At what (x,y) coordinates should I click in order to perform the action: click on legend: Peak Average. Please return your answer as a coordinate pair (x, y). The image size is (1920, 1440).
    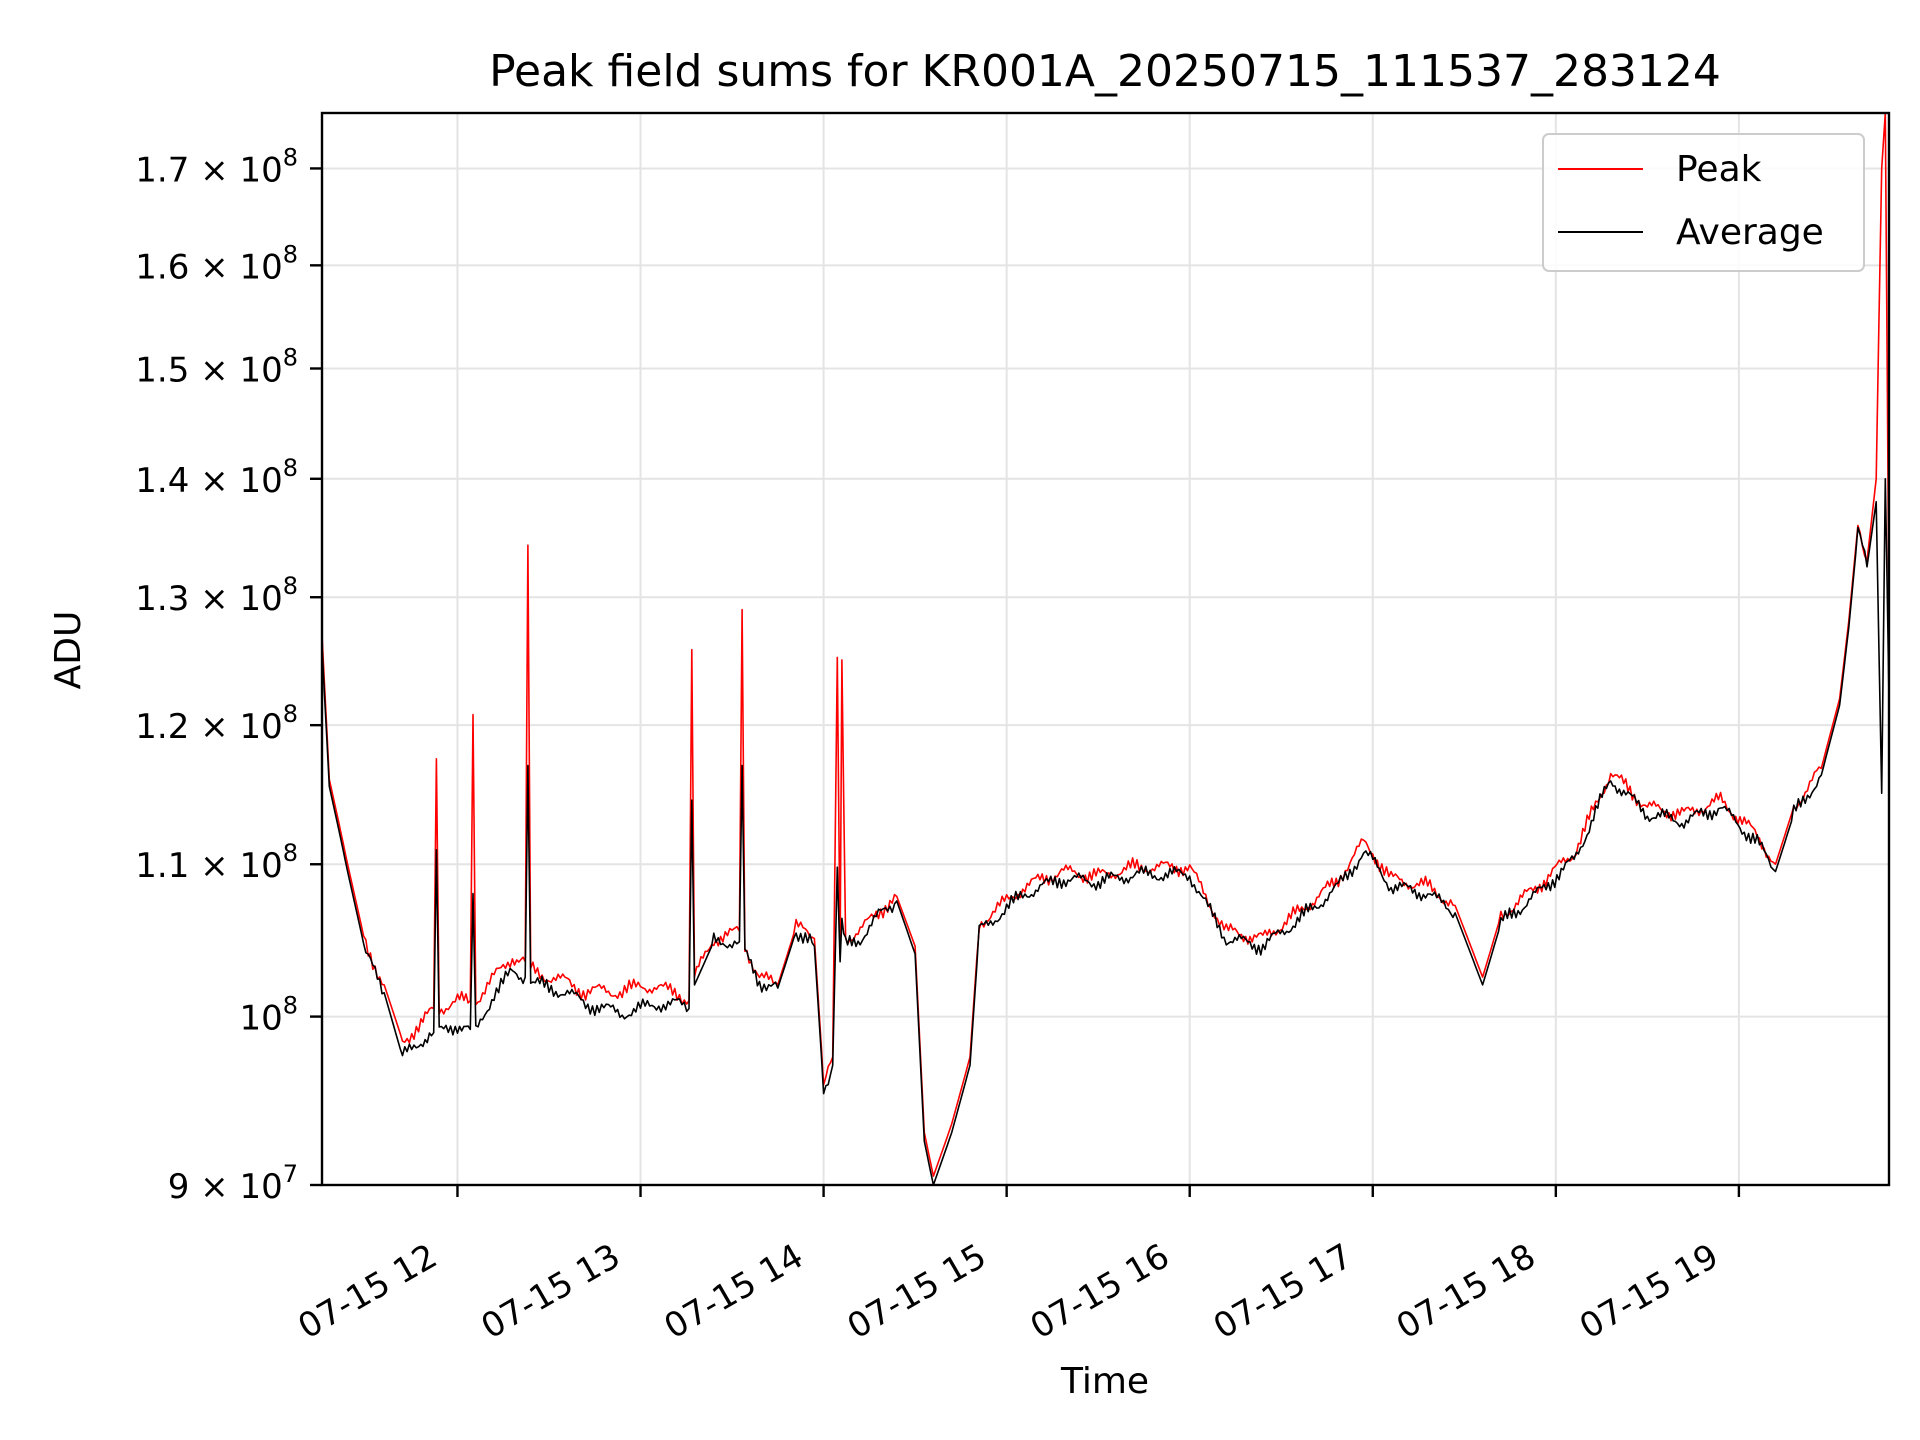
    Looking at the image, I should click on (1703, 202).